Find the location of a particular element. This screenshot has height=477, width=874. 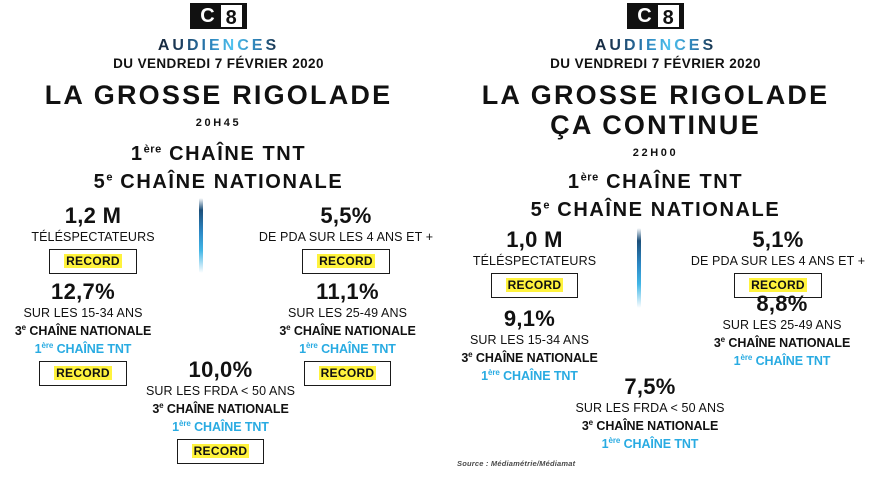

stat-value: 7,5% is located at coordinates (650, 386).